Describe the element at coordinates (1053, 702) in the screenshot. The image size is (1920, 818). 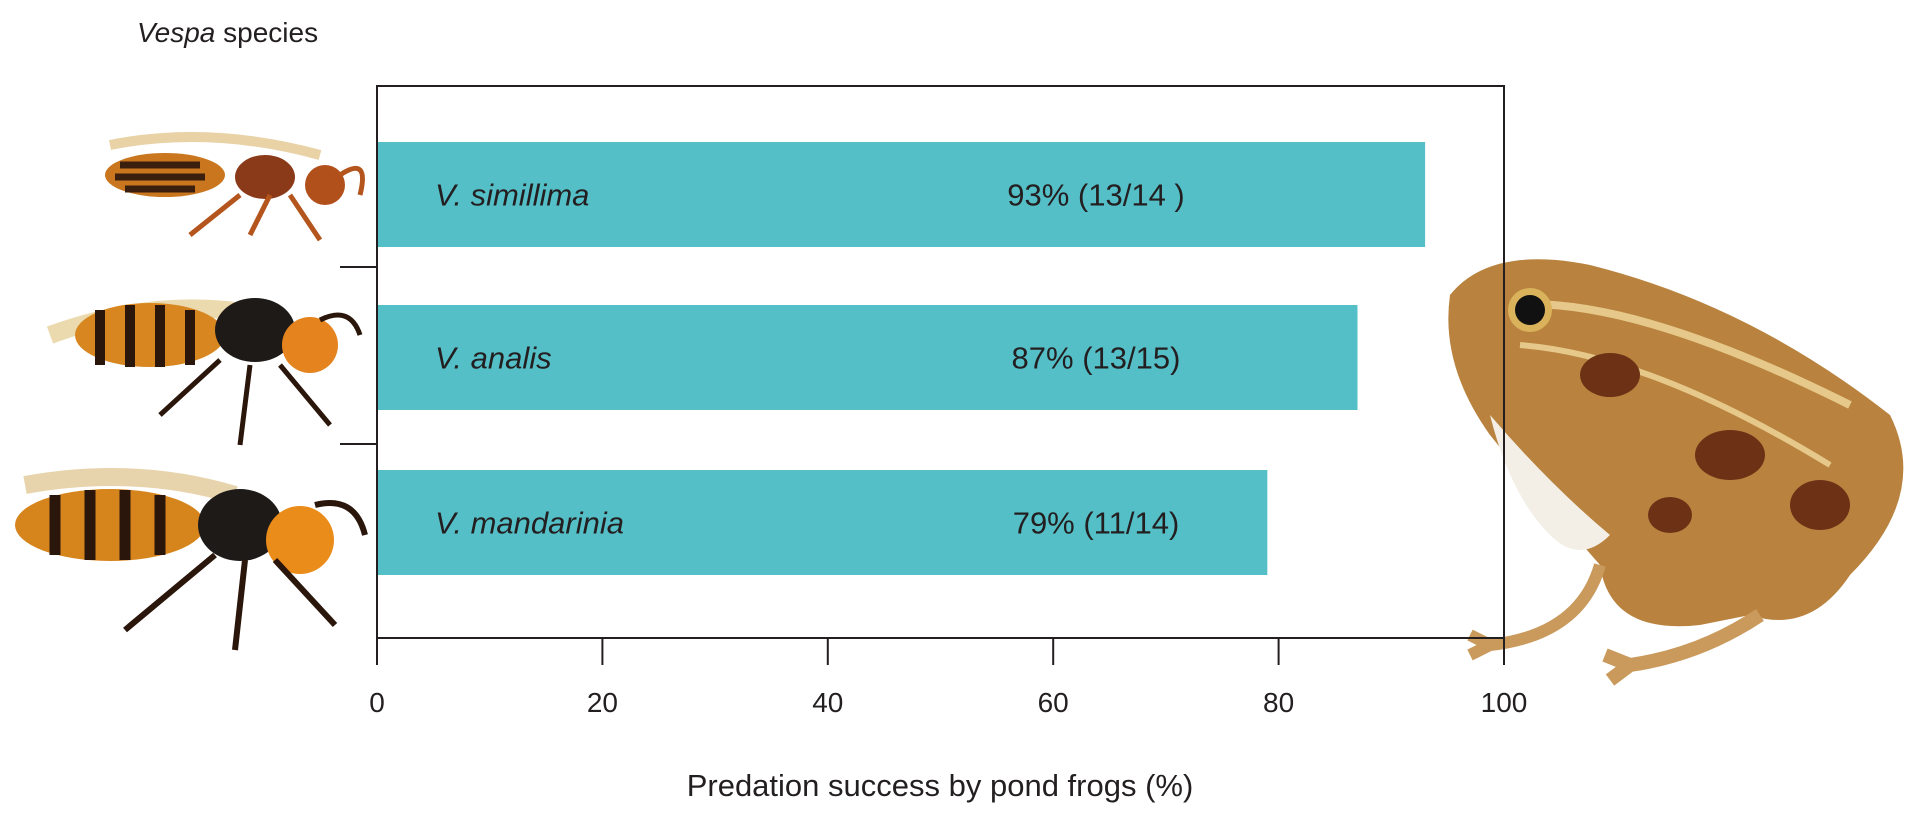
I see `x-tick-label: 60` at that location.